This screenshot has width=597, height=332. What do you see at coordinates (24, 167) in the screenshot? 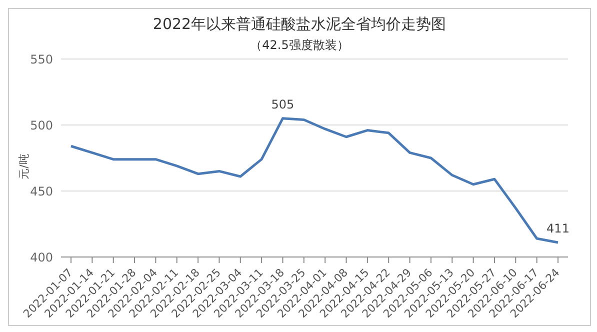
I see `y-axis-title: 元/吨` at bounding box center [24, 167].